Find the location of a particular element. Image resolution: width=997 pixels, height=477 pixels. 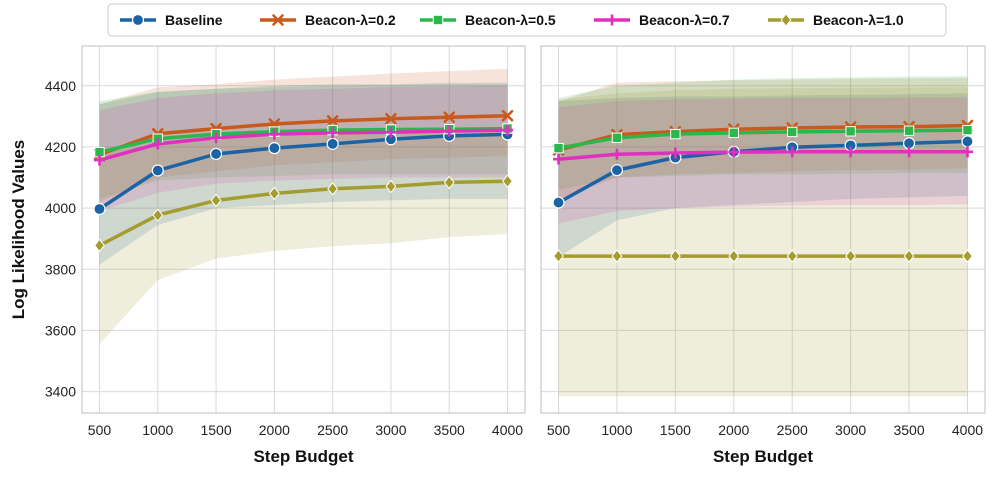

x-axis-label-left: Step Budget is located at coordinates (303, 456).